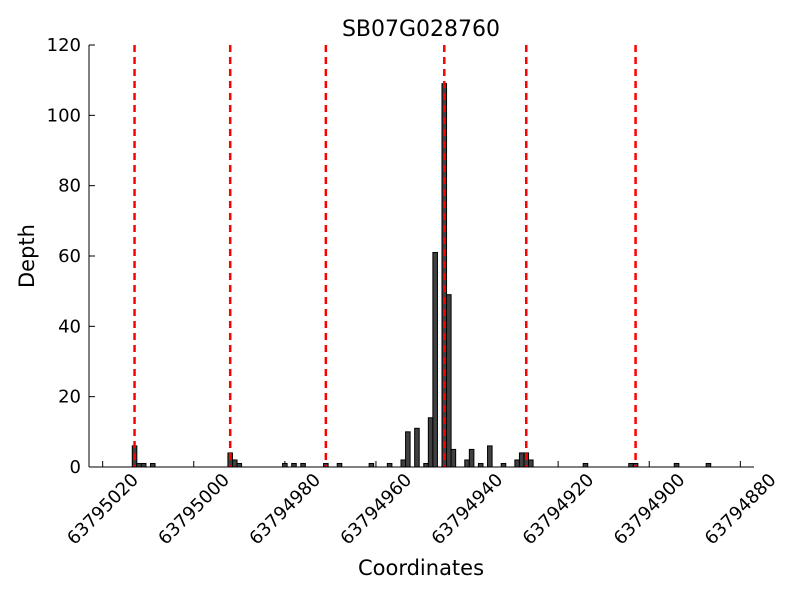  Describe the element at coordinates (421, 568) in the screenshot. I see `x-axis-label: Coordinates` at that location.